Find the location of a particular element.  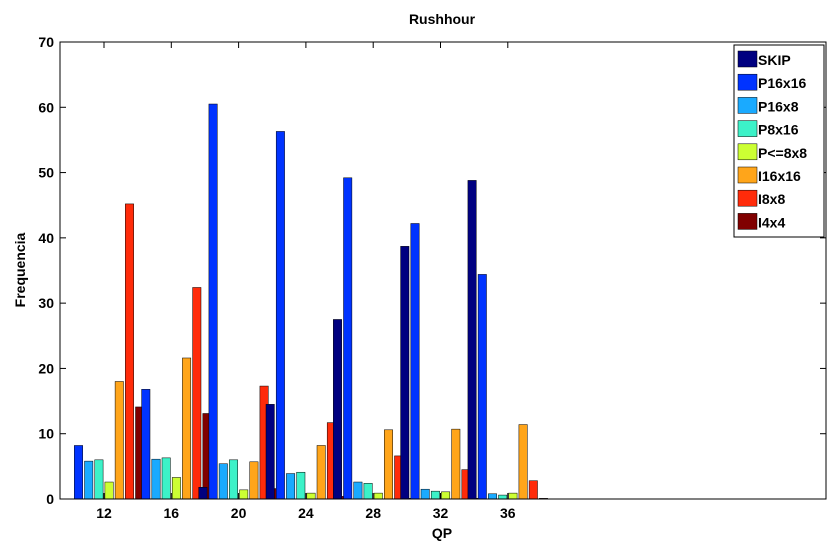

bar-20-I16x16 is located at coordinates (254, 480).